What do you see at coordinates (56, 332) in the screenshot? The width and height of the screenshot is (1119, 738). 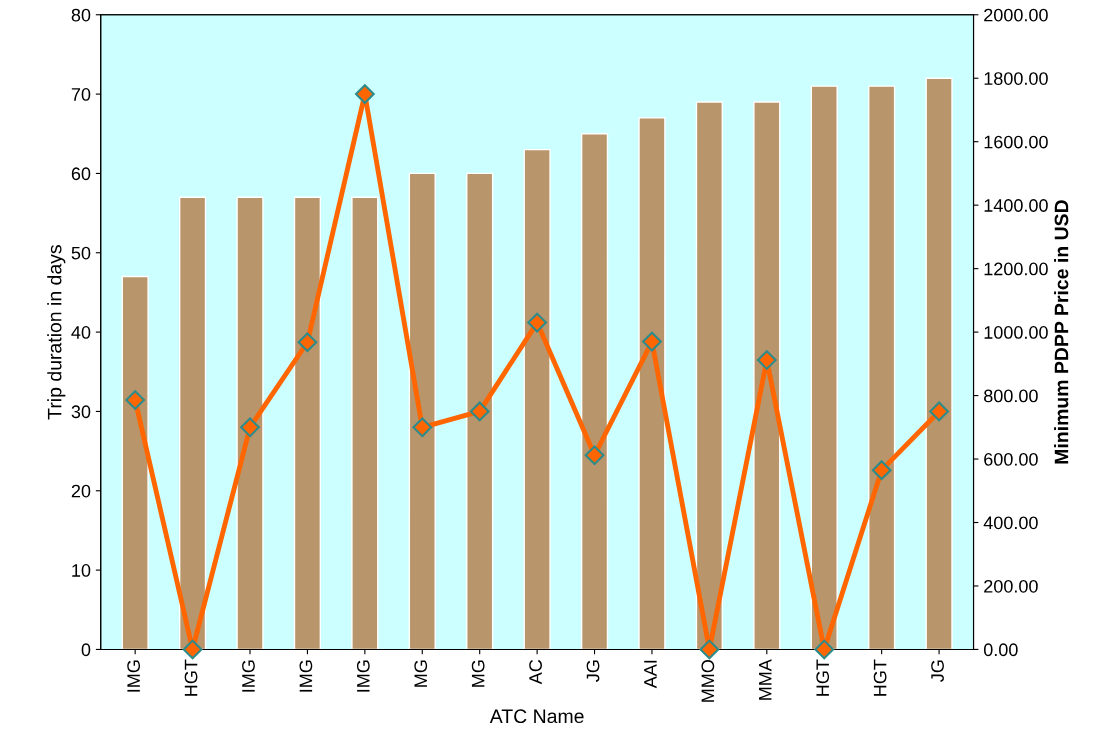 I see `y-axis-title: Trip duration in days` at bounding box center [56, 332].